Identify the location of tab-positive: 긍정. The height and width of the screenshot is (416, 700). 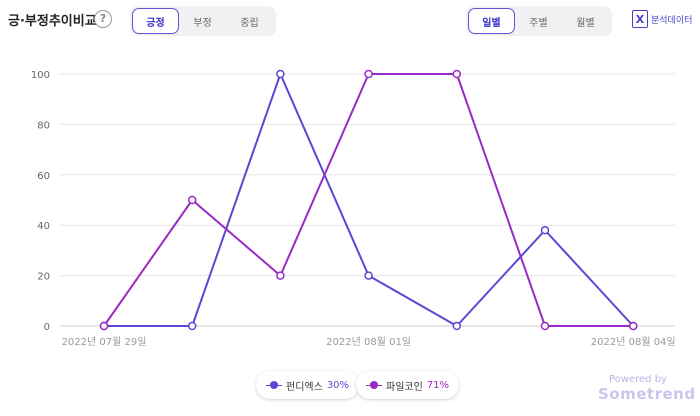
(155, 21).